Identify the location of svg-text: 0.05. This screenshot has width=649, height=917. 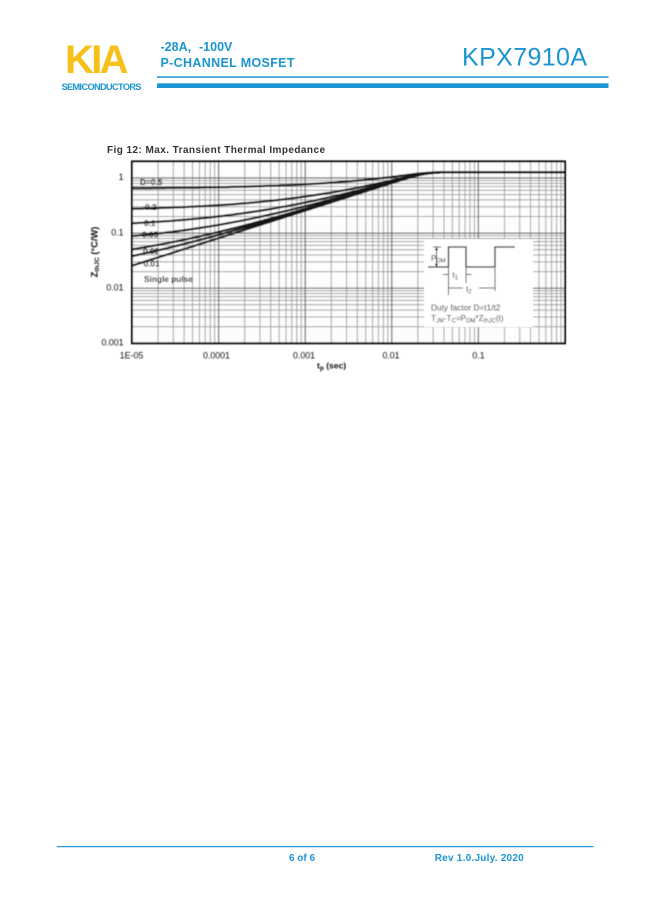
(150, 235).